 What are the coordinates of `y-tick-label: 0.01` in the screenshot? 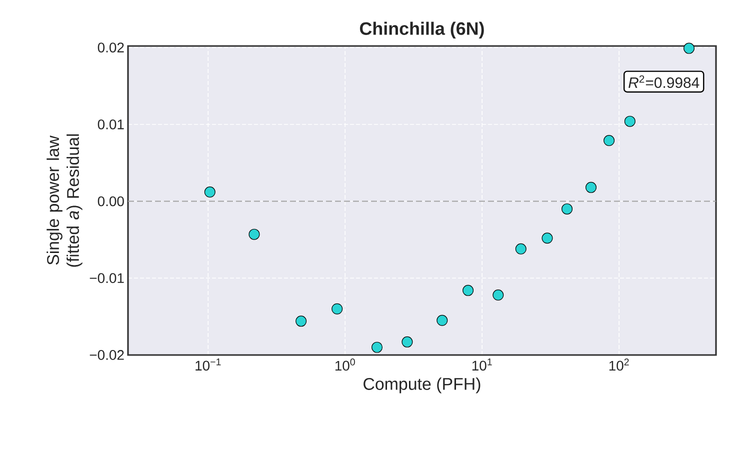 It's located at (111, 124).